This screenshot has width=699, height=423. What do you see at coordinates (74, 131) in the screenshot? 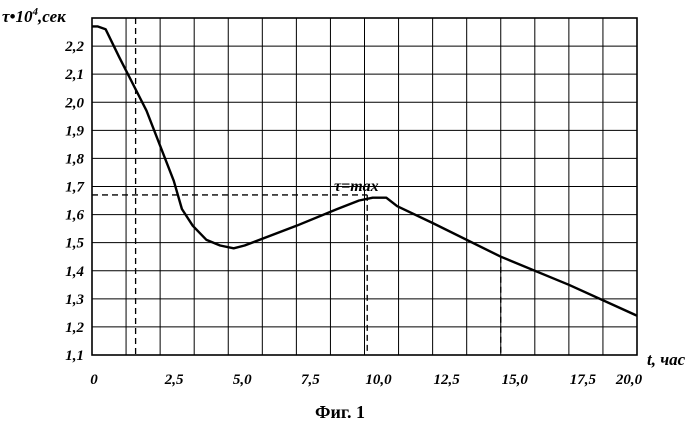
I see `y-tick-label: 1,9` at bounding box center [74, 131].